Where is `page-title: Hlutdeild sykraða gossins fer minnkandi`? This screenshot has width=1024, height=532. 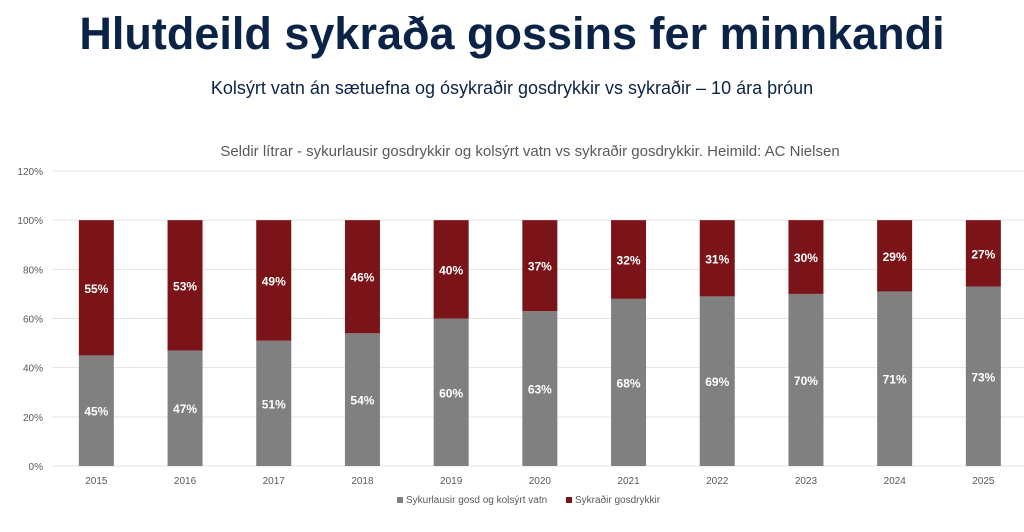
page-title: Hlutdeild sykraða gossins fer minnkandi is located at coordinates (512, 33).